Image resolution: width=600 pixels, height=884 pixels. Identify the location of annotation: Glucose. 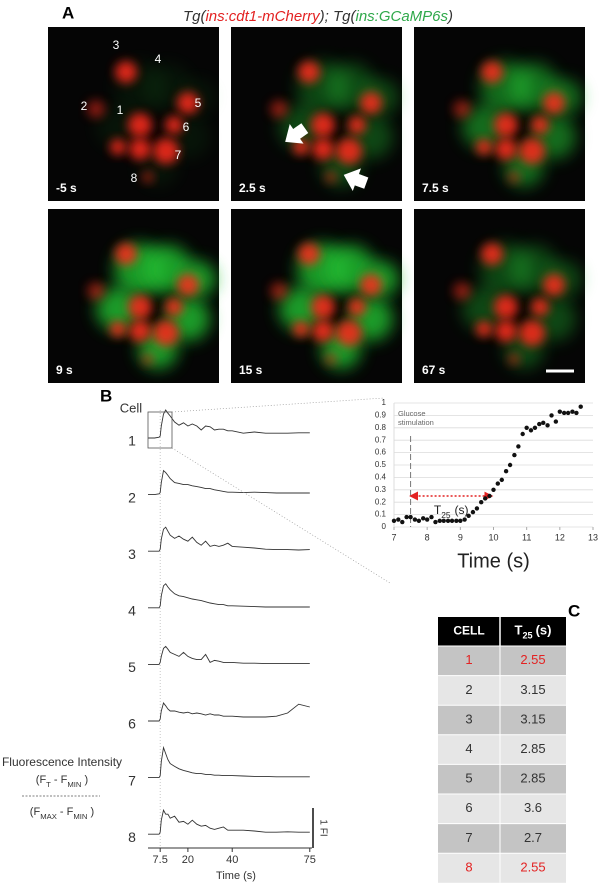
(412, 413).